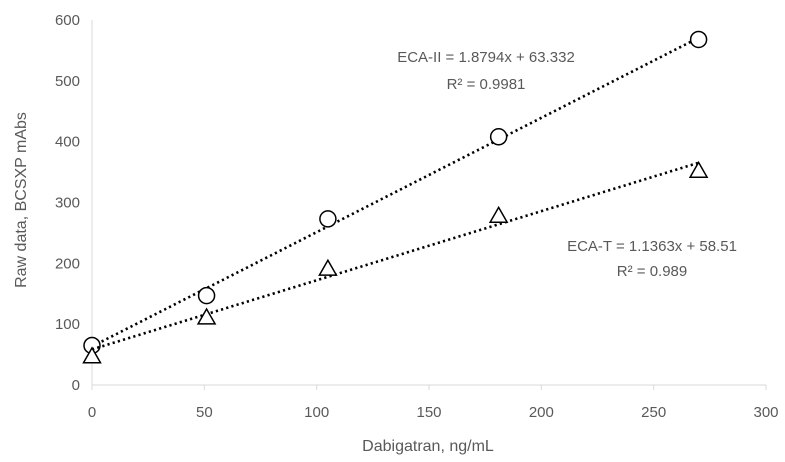  I want to click on y-axis-title: Raw data, BCSXP mAbs, so click(21, 200).